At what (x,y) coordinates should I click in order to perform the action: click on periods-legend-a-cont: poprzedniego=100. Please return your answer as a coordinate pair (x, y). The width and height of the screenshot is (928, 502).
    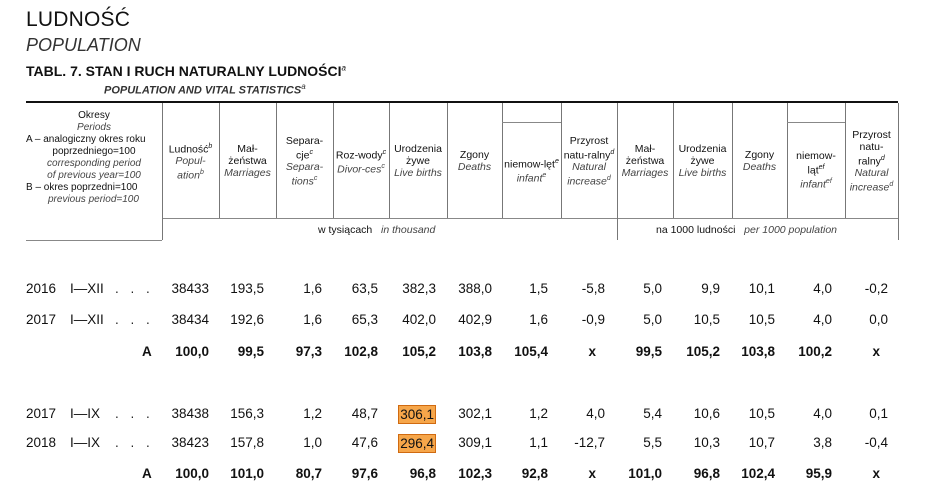
    Looking at the image, I should click on (94, 151).